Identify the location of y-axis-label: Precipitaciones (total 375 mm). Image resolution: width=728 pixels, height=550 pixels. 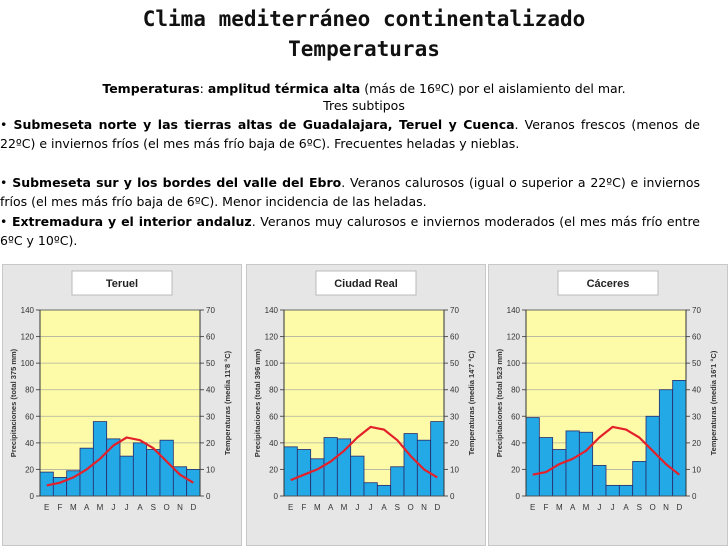
(13, 402).